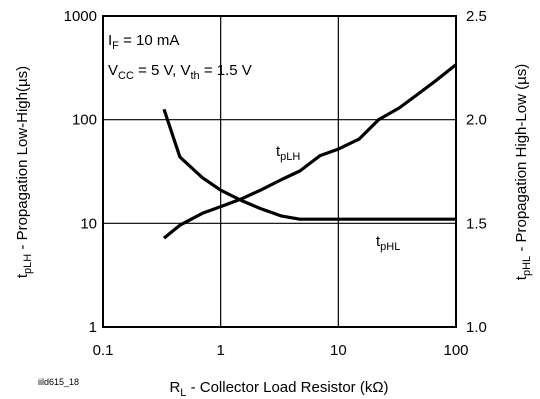  What do you see at coordinates (180, 72) in the screenshot?
I see `condition-vcc-vth: VCC = 5 V, Vth = 1.5 V` at bounding box center [180, 72].